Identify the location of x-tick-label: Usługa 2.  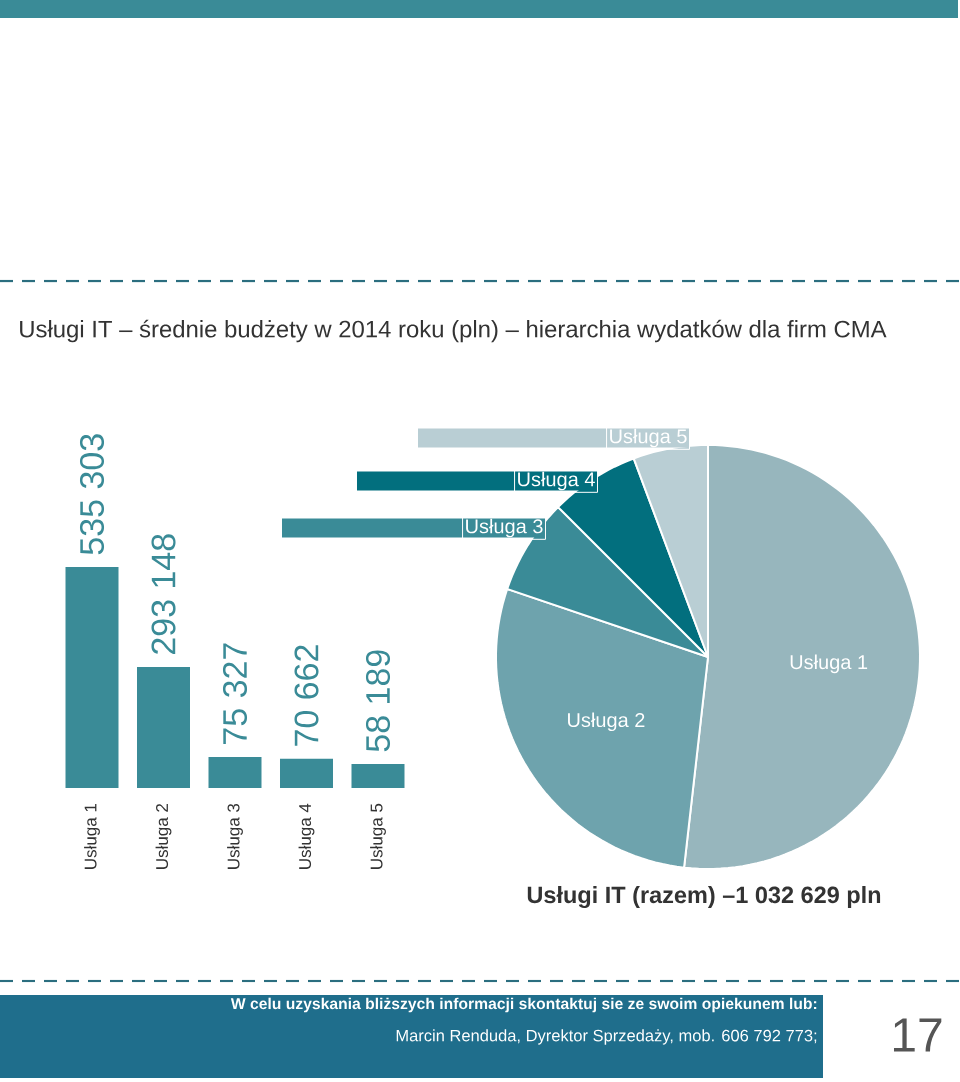
(163, 836).